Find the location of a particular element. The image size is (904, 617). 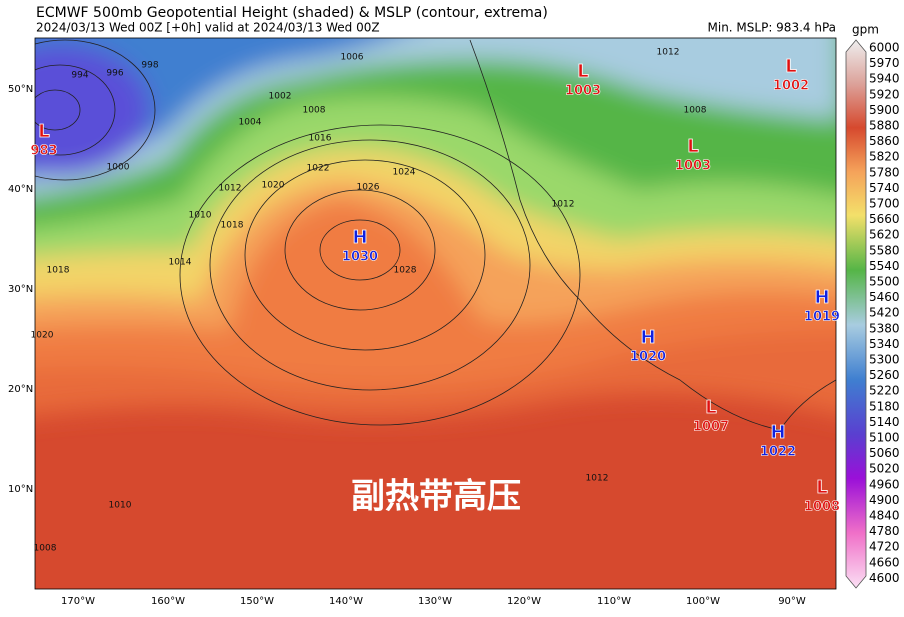

longitude-label: 140°W is located at coordinates (346, 601).